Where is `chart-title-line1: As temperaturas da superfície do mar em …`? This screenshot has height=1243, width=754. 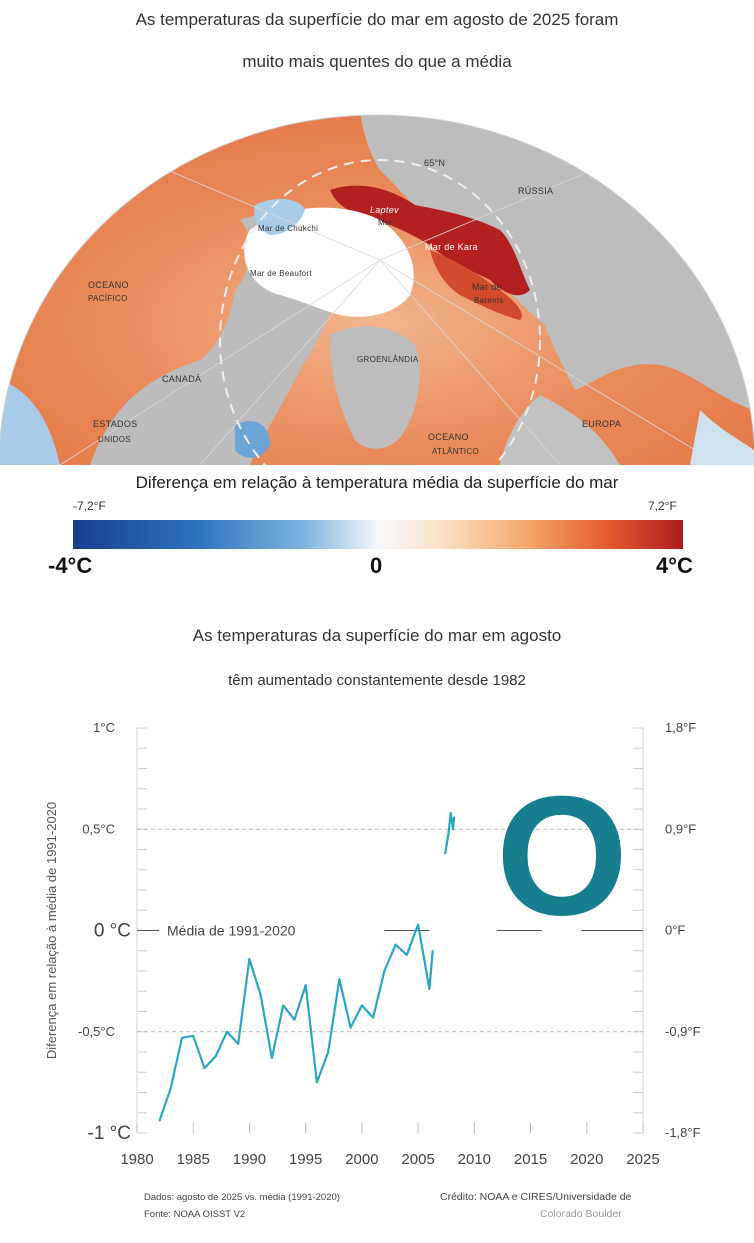 chart-title-line1: As temperaturas da superfície do mar em … is located at coordinates (377, 635).